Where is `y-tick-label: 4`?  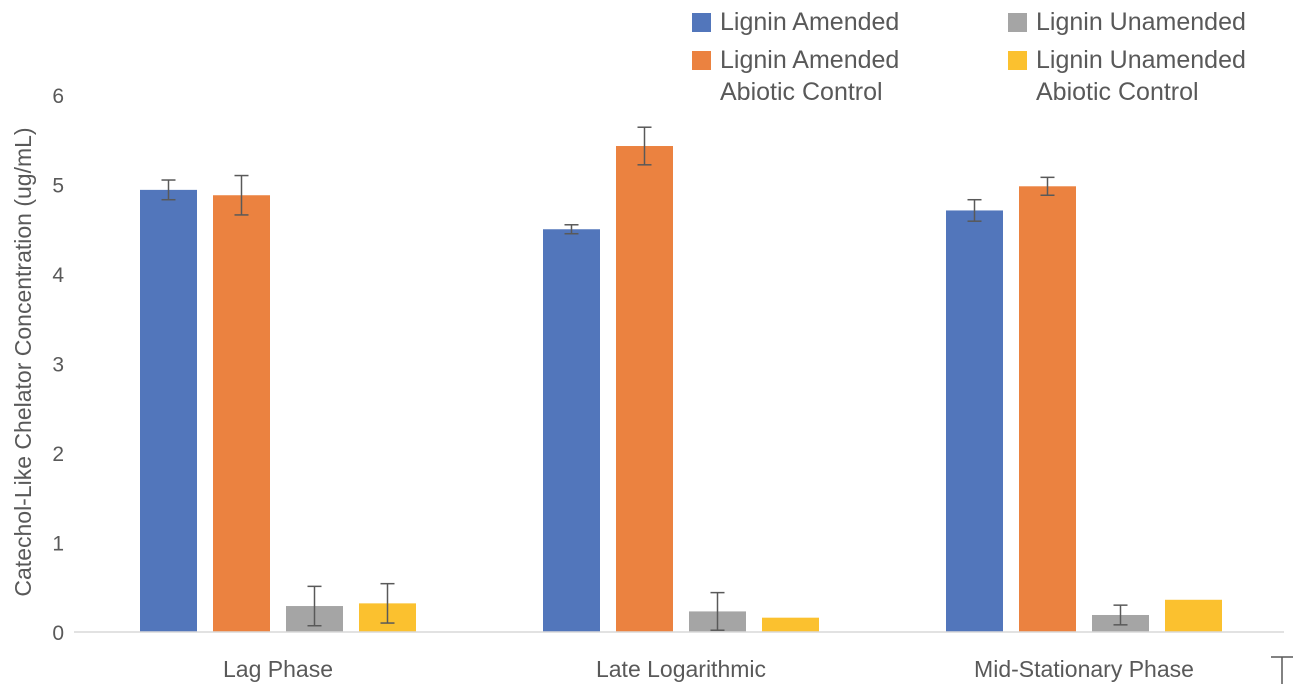 y-tick-label: 4 is located at coordinates (58, 275).